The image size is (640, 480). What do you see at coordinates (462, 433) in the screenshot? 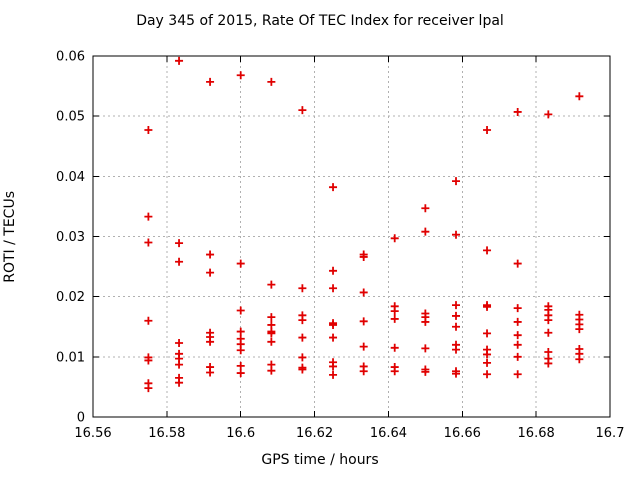
I see `x-tick-label: 16.66` at bounding box center [462, 433].